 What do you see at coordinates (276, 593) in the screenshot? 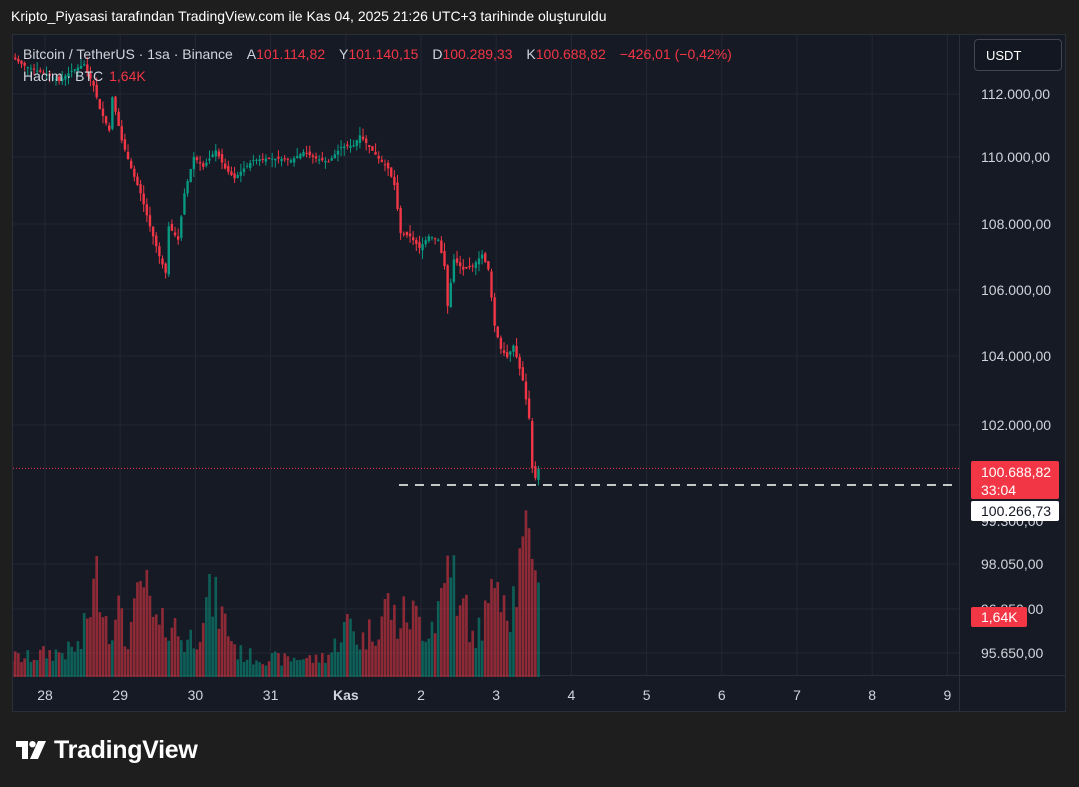
I see `volume-bars` at bounding box center [276, 593].